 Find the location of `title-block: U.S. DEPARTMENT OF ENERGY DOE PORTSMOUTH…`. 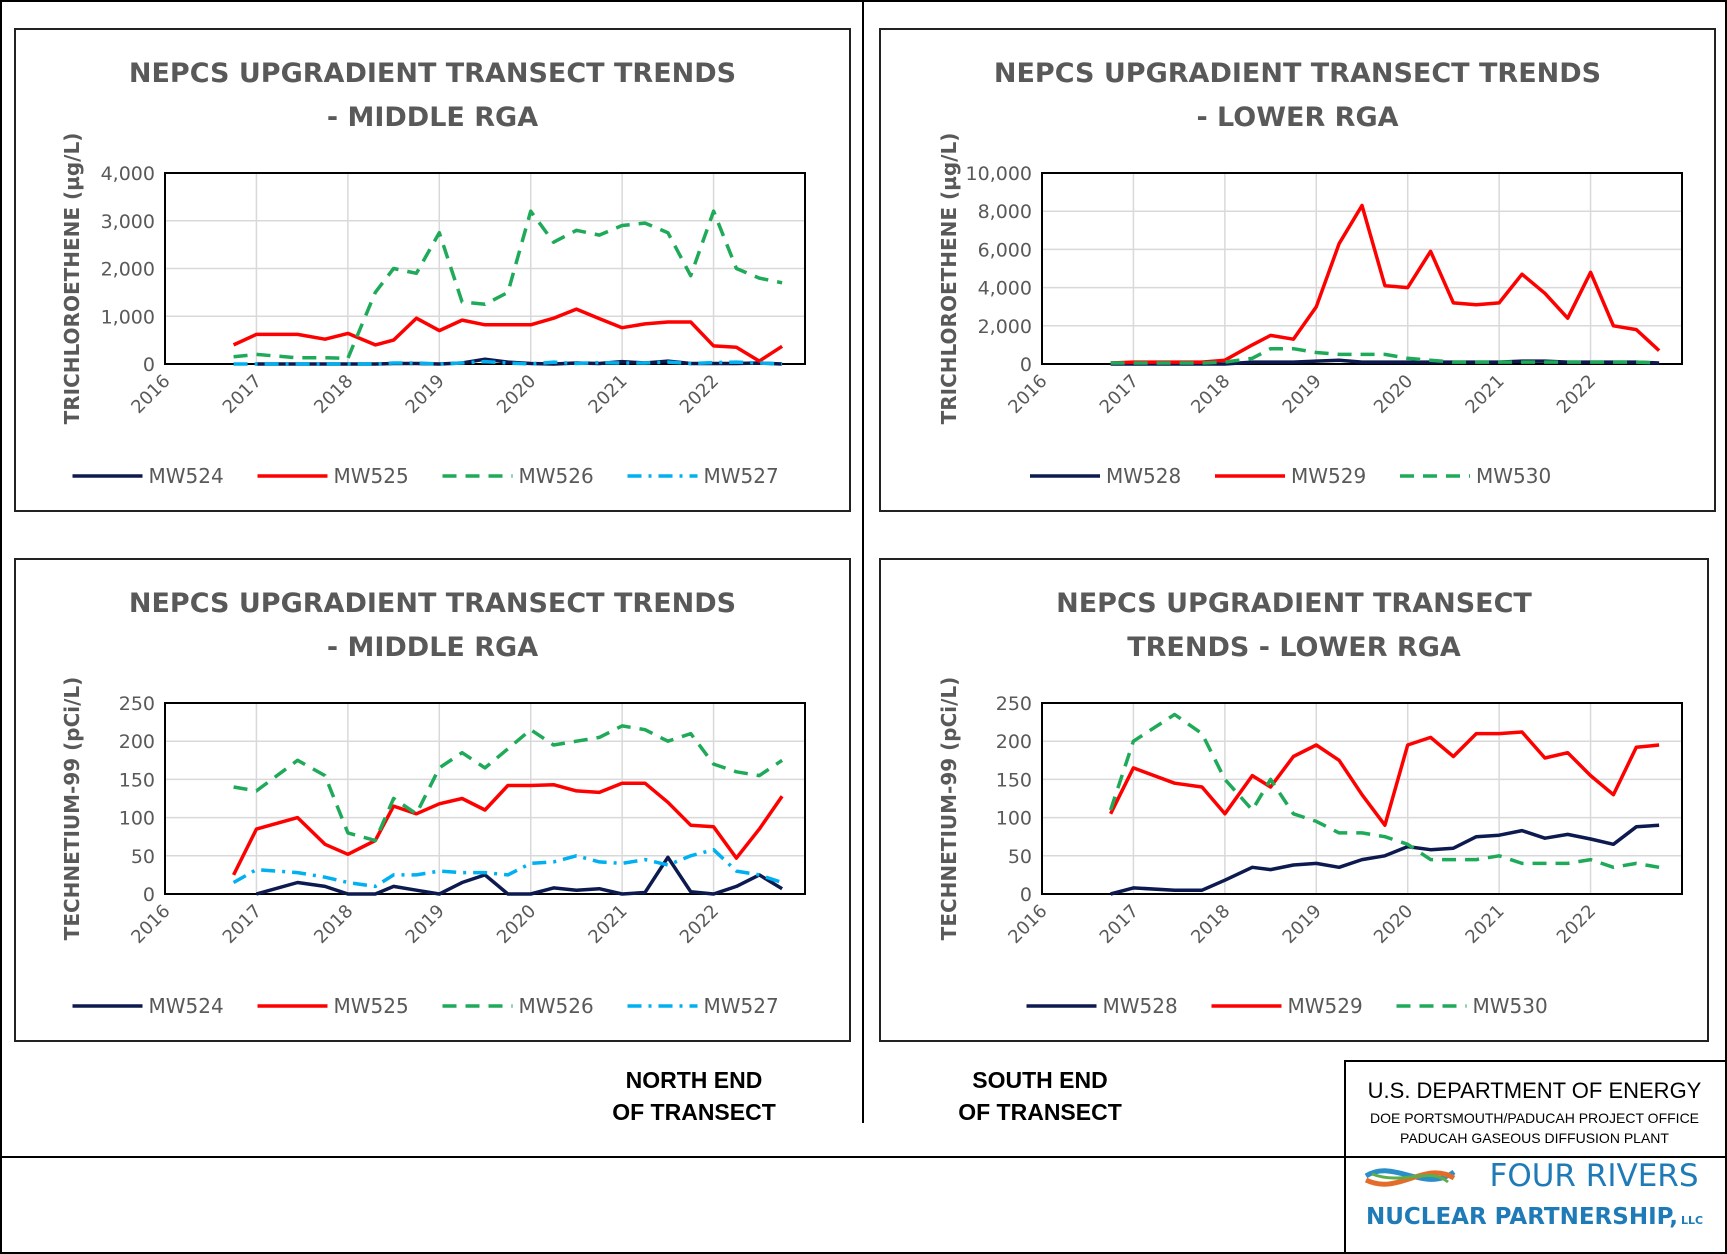

title-block: U.S. DEPARTMENT OF ENERGY DOE PORTSMOUTH… is located at coordinates (1534, 1148).